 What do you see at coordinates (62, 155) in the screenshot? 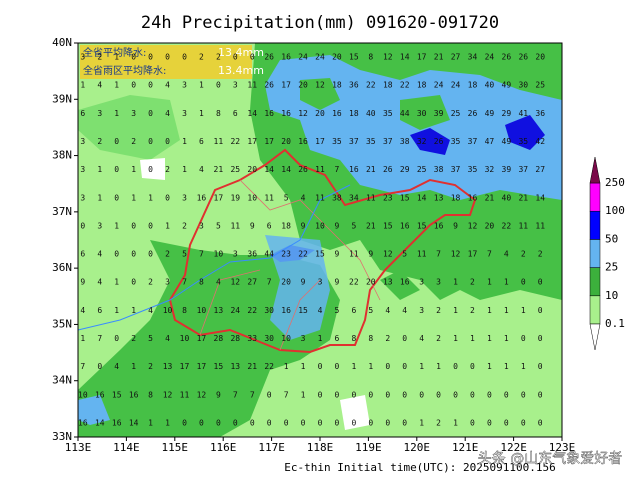
I see `y-tick-label: 38N` at bounding box center [62, 155].